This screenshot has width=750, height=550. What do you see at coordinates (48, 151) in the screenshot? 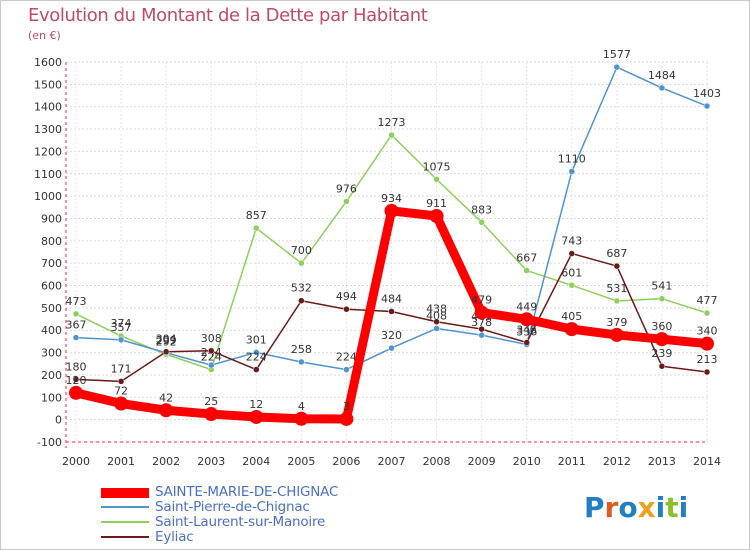
I see `y-tick-label: 1200` at bounding box center [48, 151].